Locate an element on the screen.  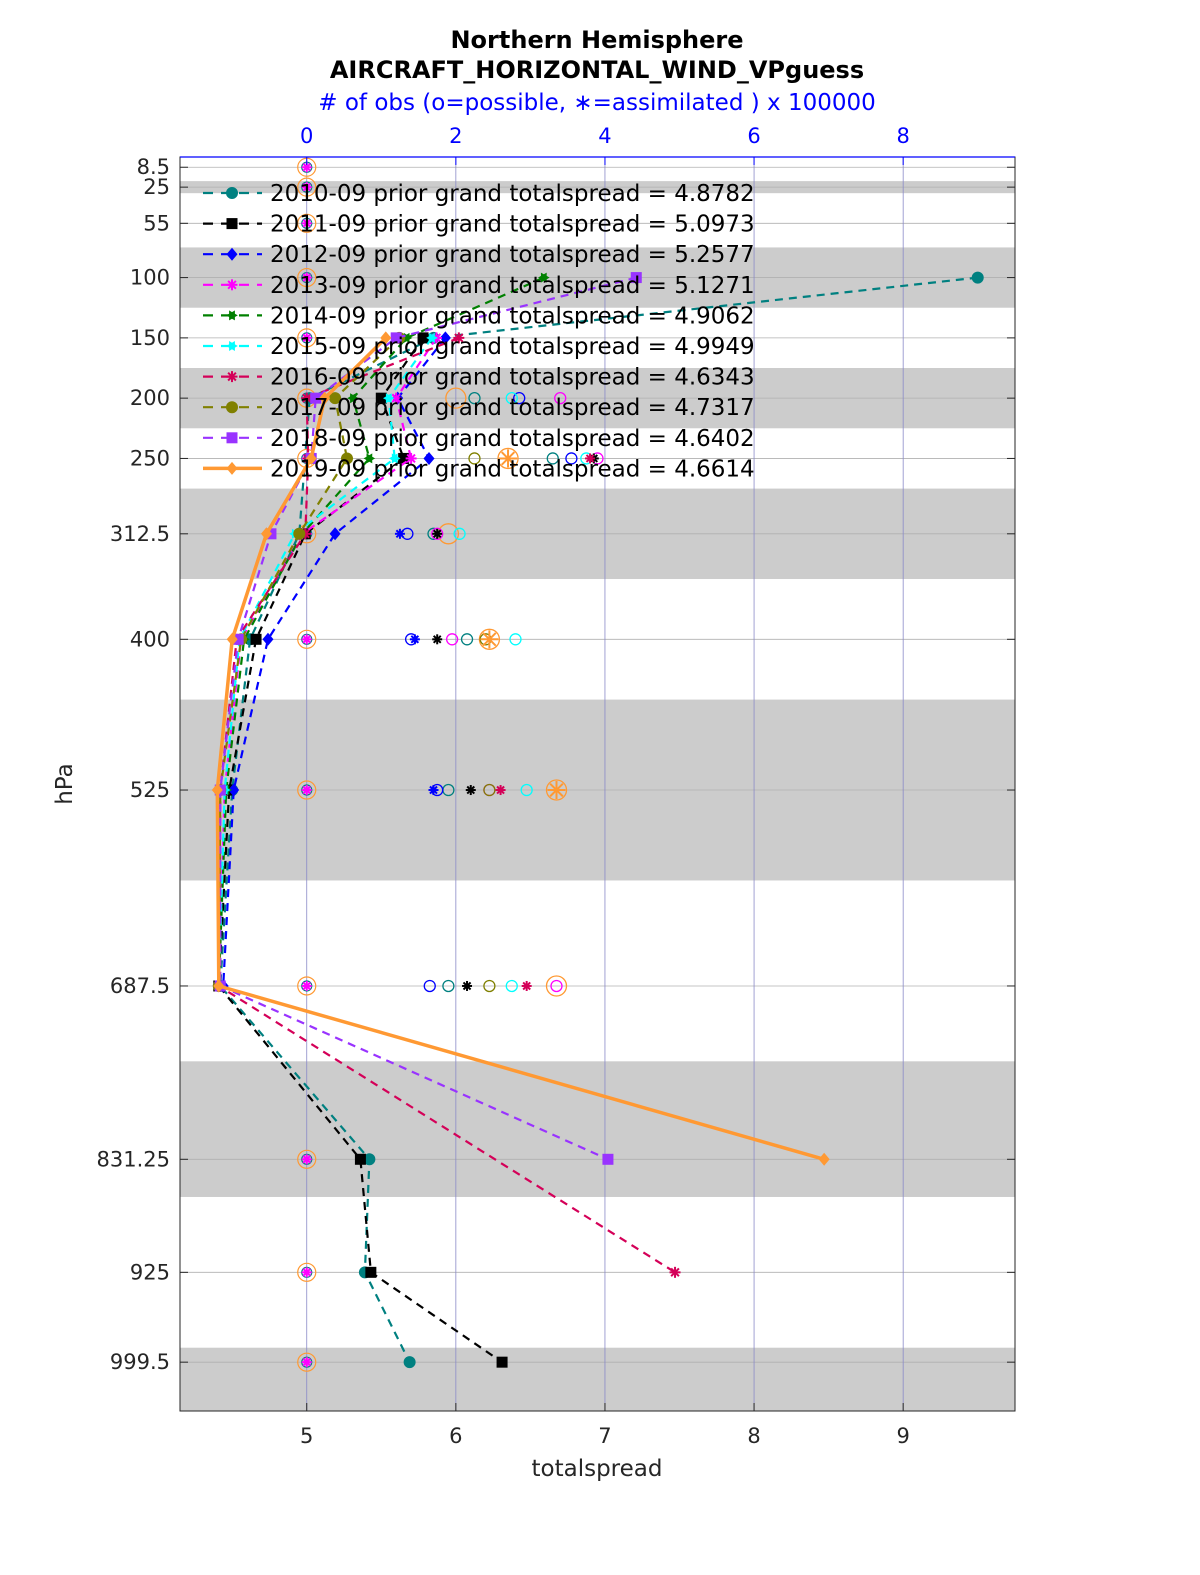
y-tick-label: 8.5 is located at coordinates (153, 167).